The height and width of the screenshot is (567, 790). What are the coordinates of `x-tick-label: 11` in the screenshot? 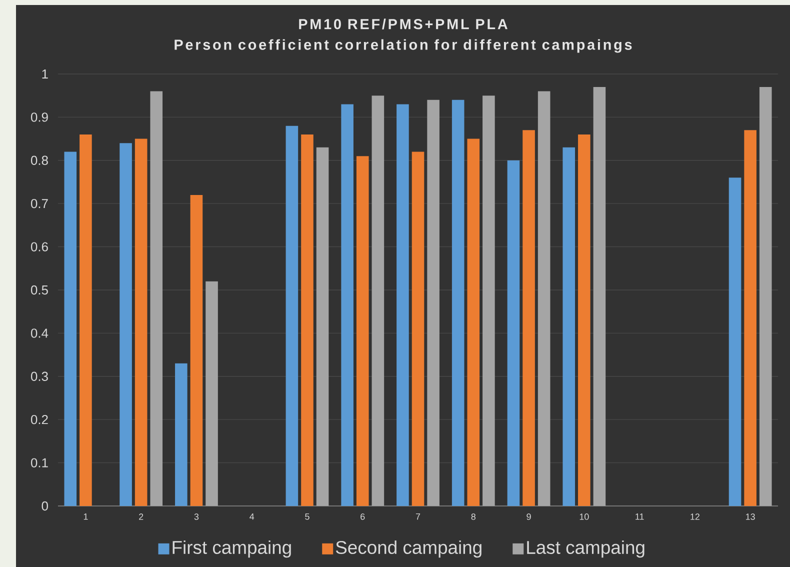 It's located at (640, 517).